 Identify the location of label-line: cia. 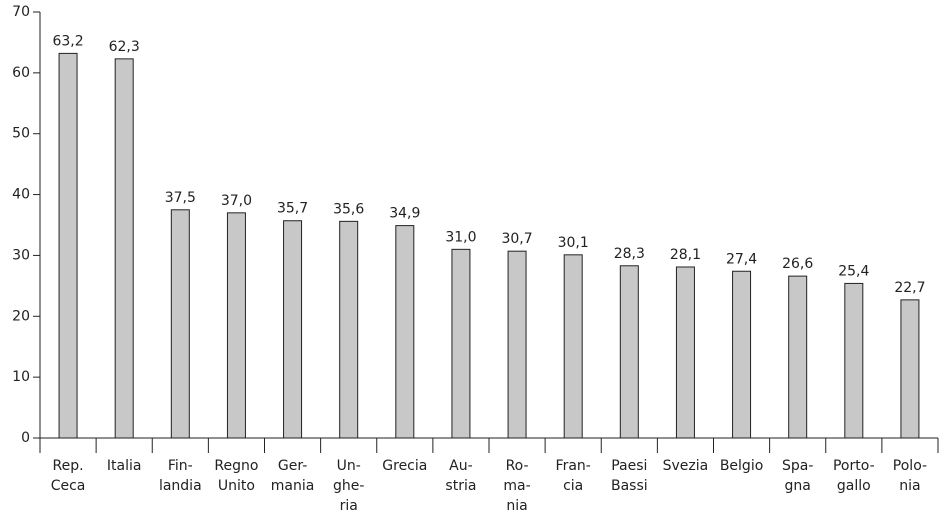
(573, 486).